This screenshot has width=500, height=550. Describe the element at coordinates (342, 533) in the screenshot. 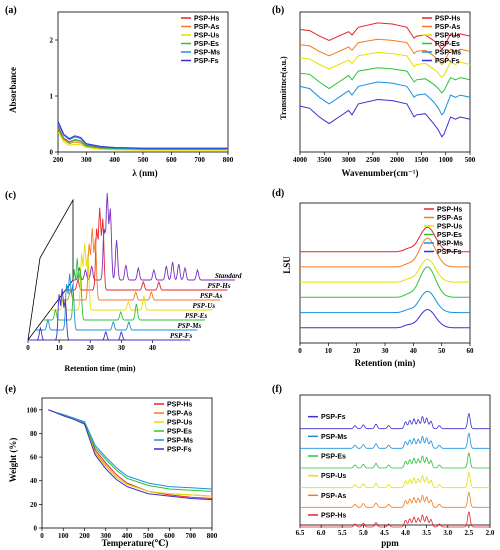

I see `f-x-tick-label: 5.5` at that location.